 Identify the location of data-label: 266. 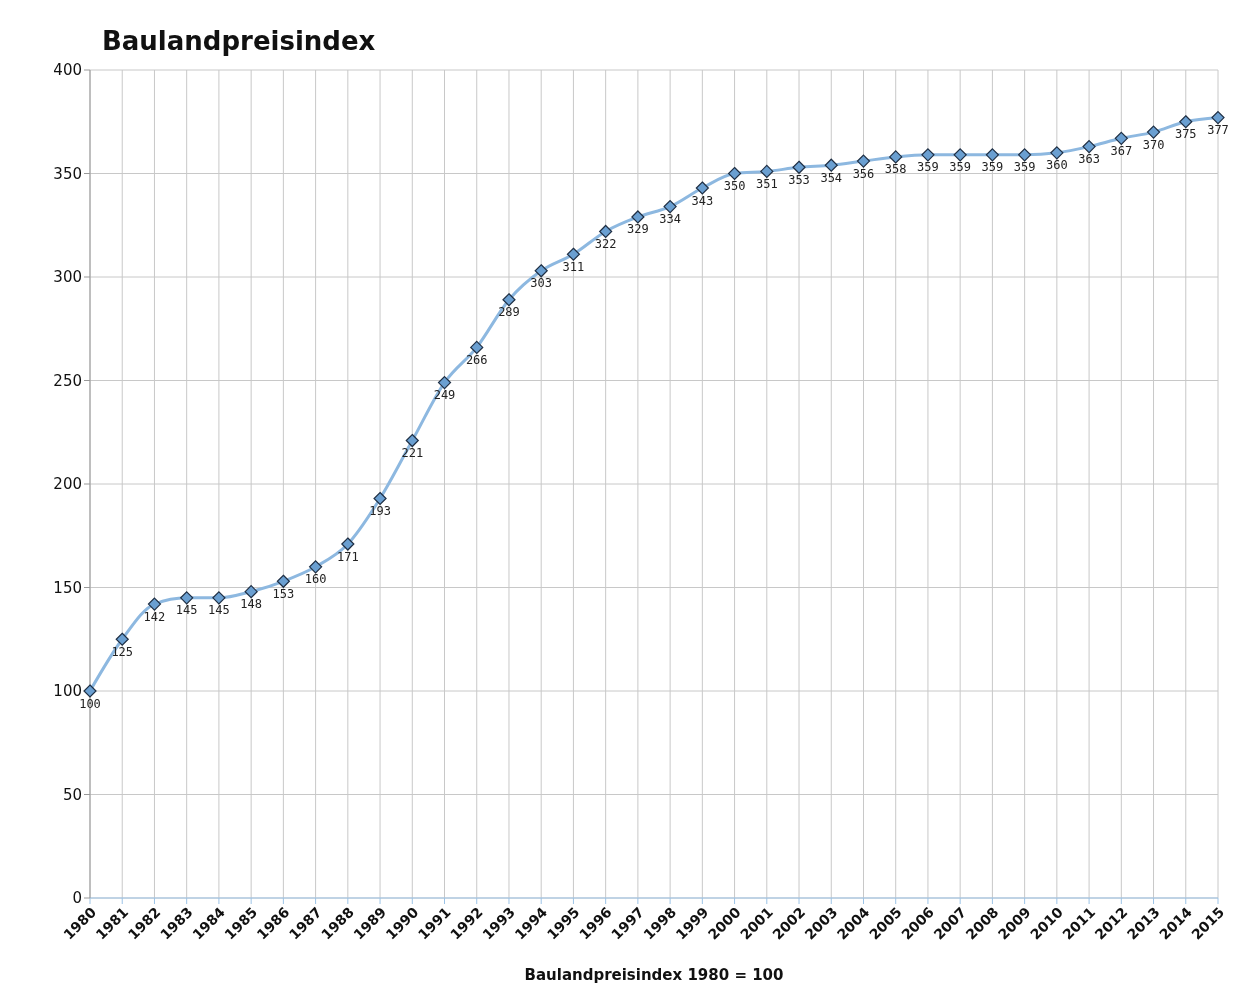
(476, 359).